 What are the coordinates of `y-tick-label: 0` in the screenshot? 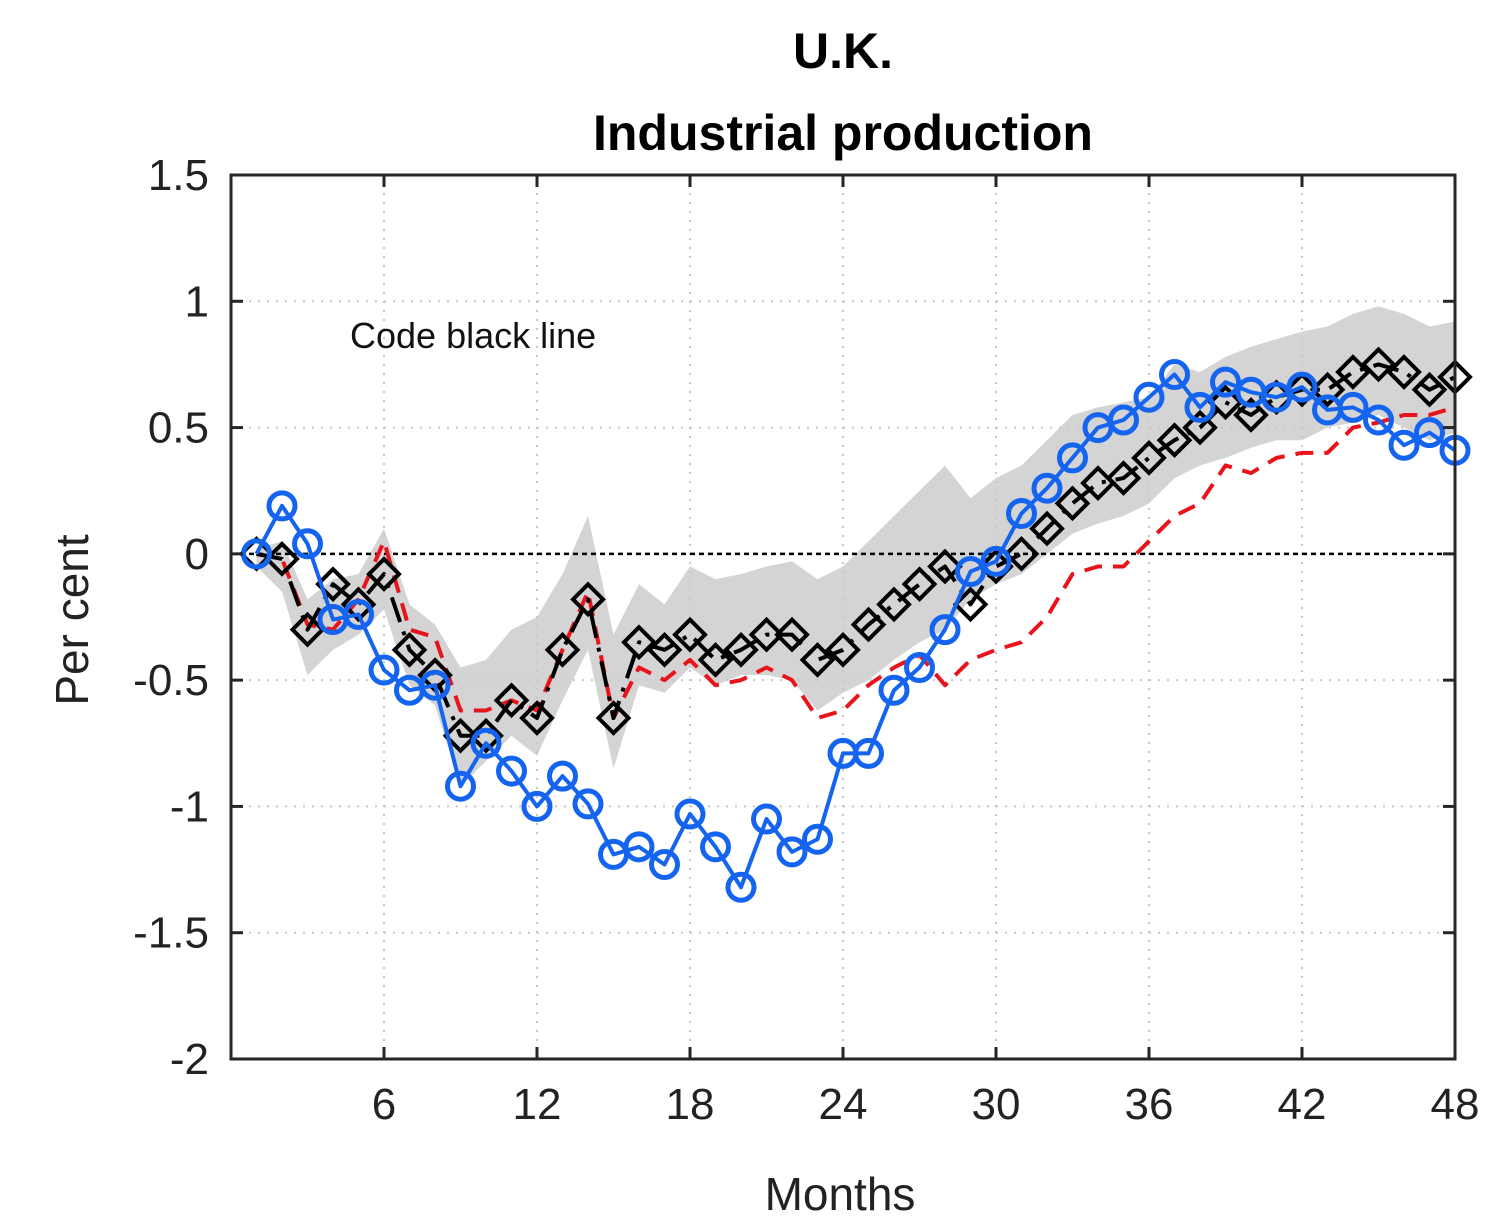 It's located at (197, 554).